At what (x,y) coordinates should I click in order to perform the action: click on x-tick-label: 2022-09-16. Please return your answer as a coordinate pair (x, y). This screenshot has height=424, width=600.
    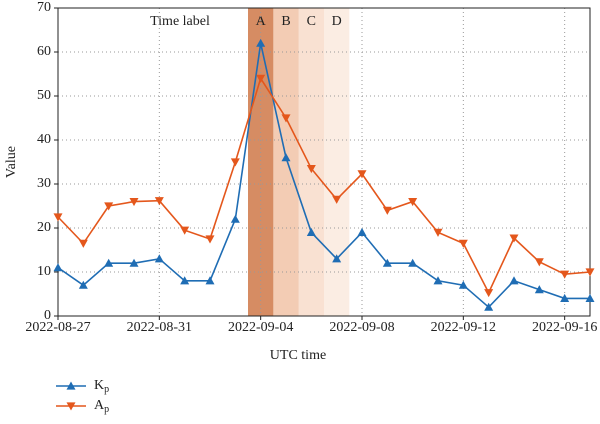
    Looking at the image, I should click on (564, 327).